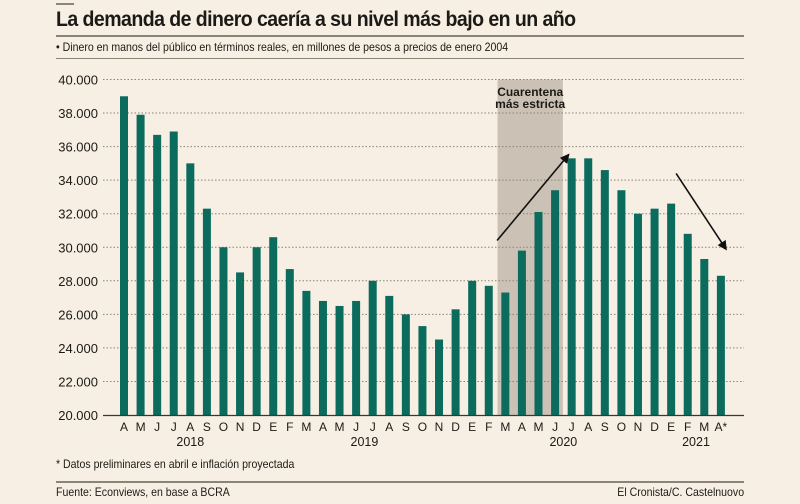 Image resolution: width=800 pixels, height=504 pixels. I want to click on year-label: 2021, so click(696, 442).